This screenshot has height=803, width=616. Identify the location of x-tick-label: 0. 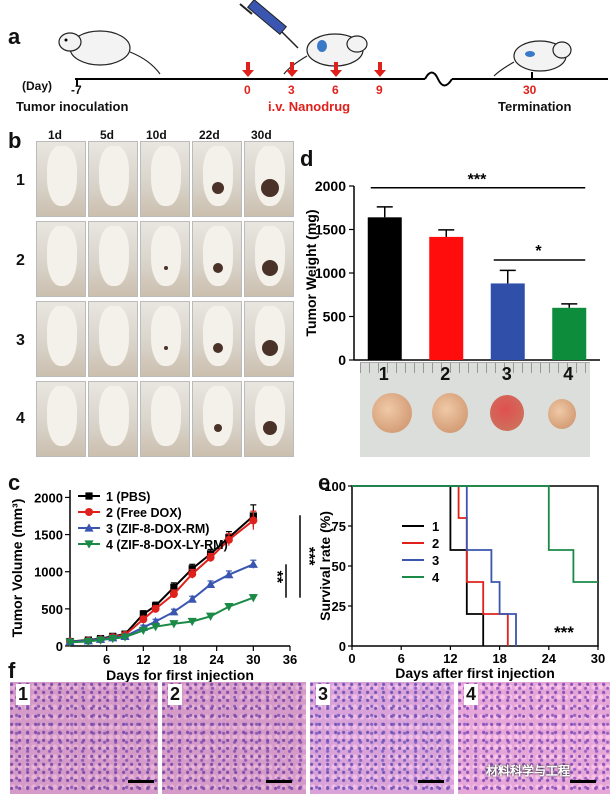
(351, 658).